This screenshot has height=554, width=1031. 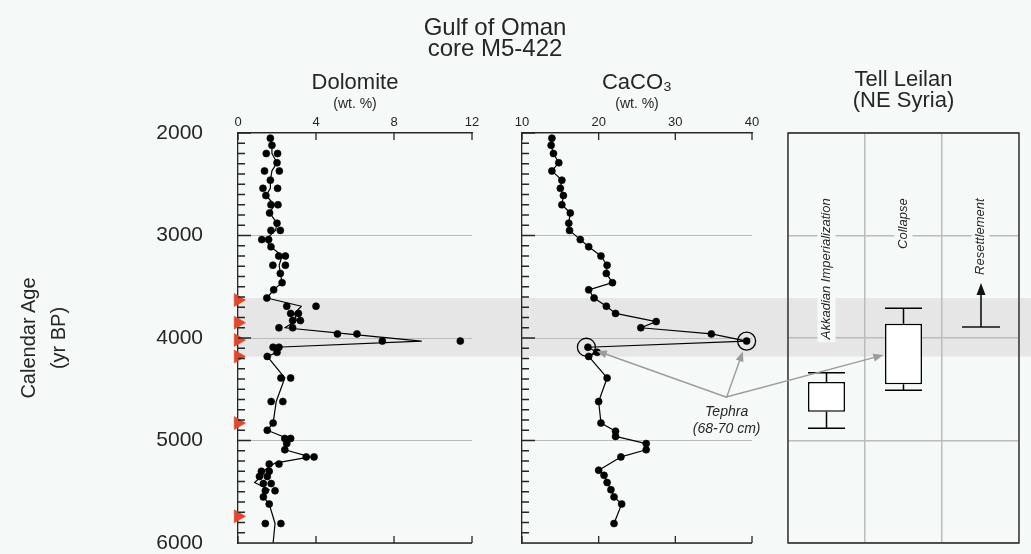 I want to click on y-tick-label: 2000, so click(x=179, y=131).